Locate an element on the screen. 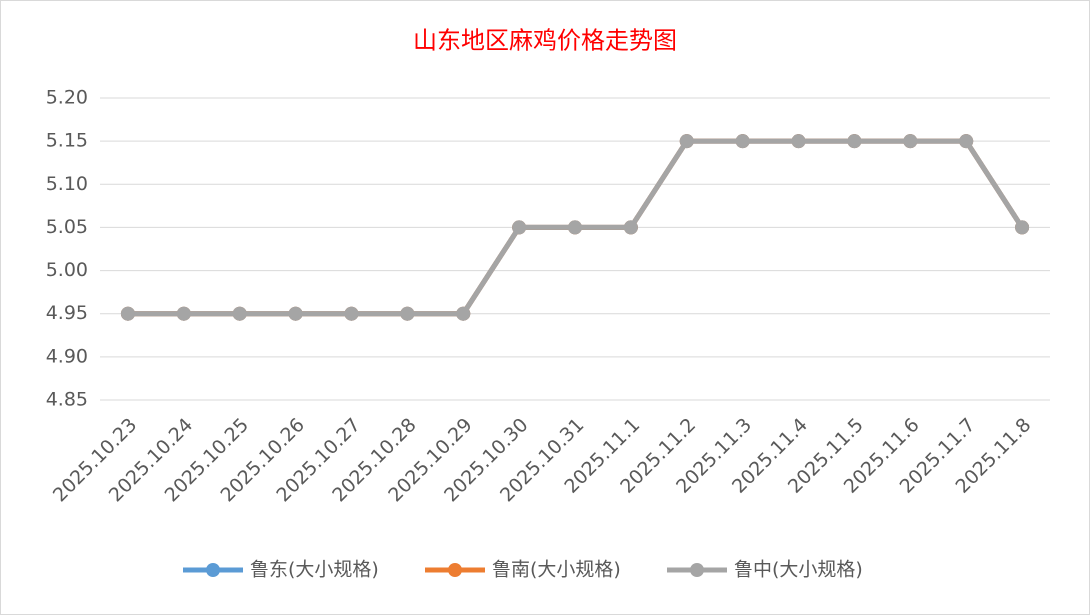  chart-title: 山东地区麻鸡价格走势图 is located at coordinates (545, 41).